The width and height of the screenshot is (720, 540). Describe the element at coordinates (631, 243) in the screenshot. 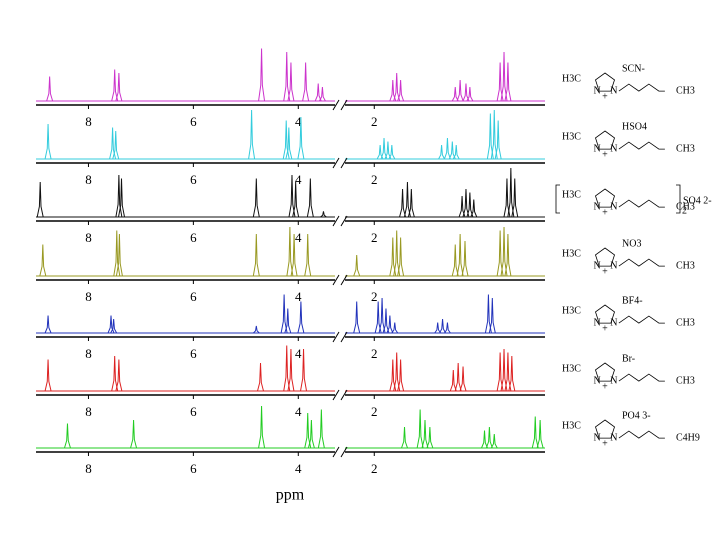

I see `anion-label: NO3` at that location.